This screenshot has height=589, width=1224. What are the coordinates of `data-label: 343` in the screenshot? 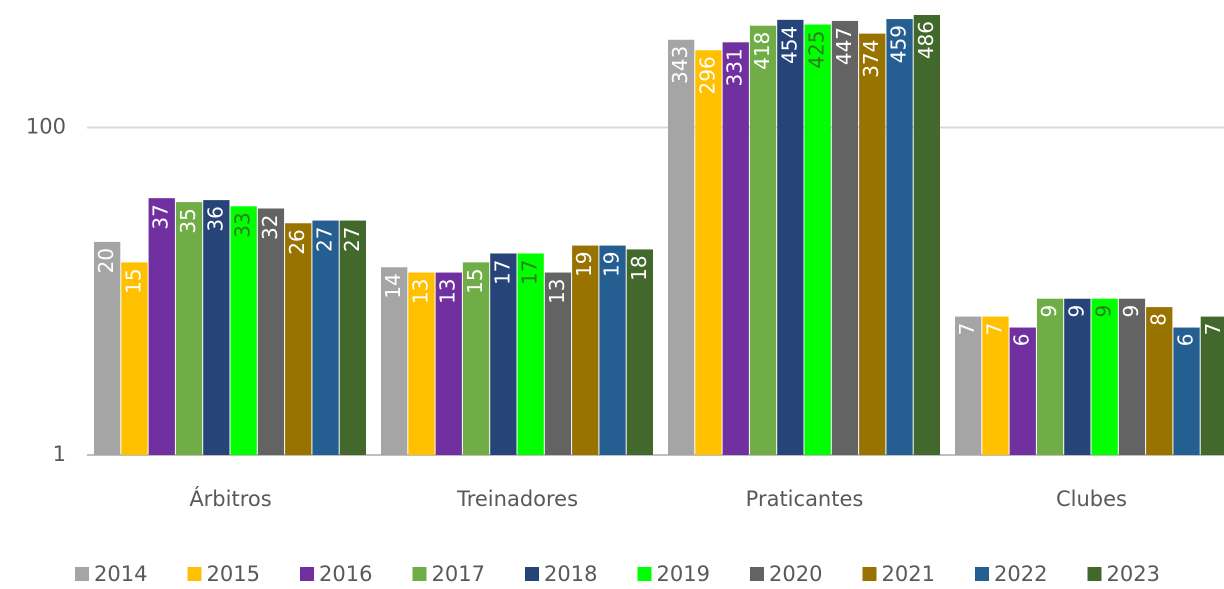 It's located at (680, 65).